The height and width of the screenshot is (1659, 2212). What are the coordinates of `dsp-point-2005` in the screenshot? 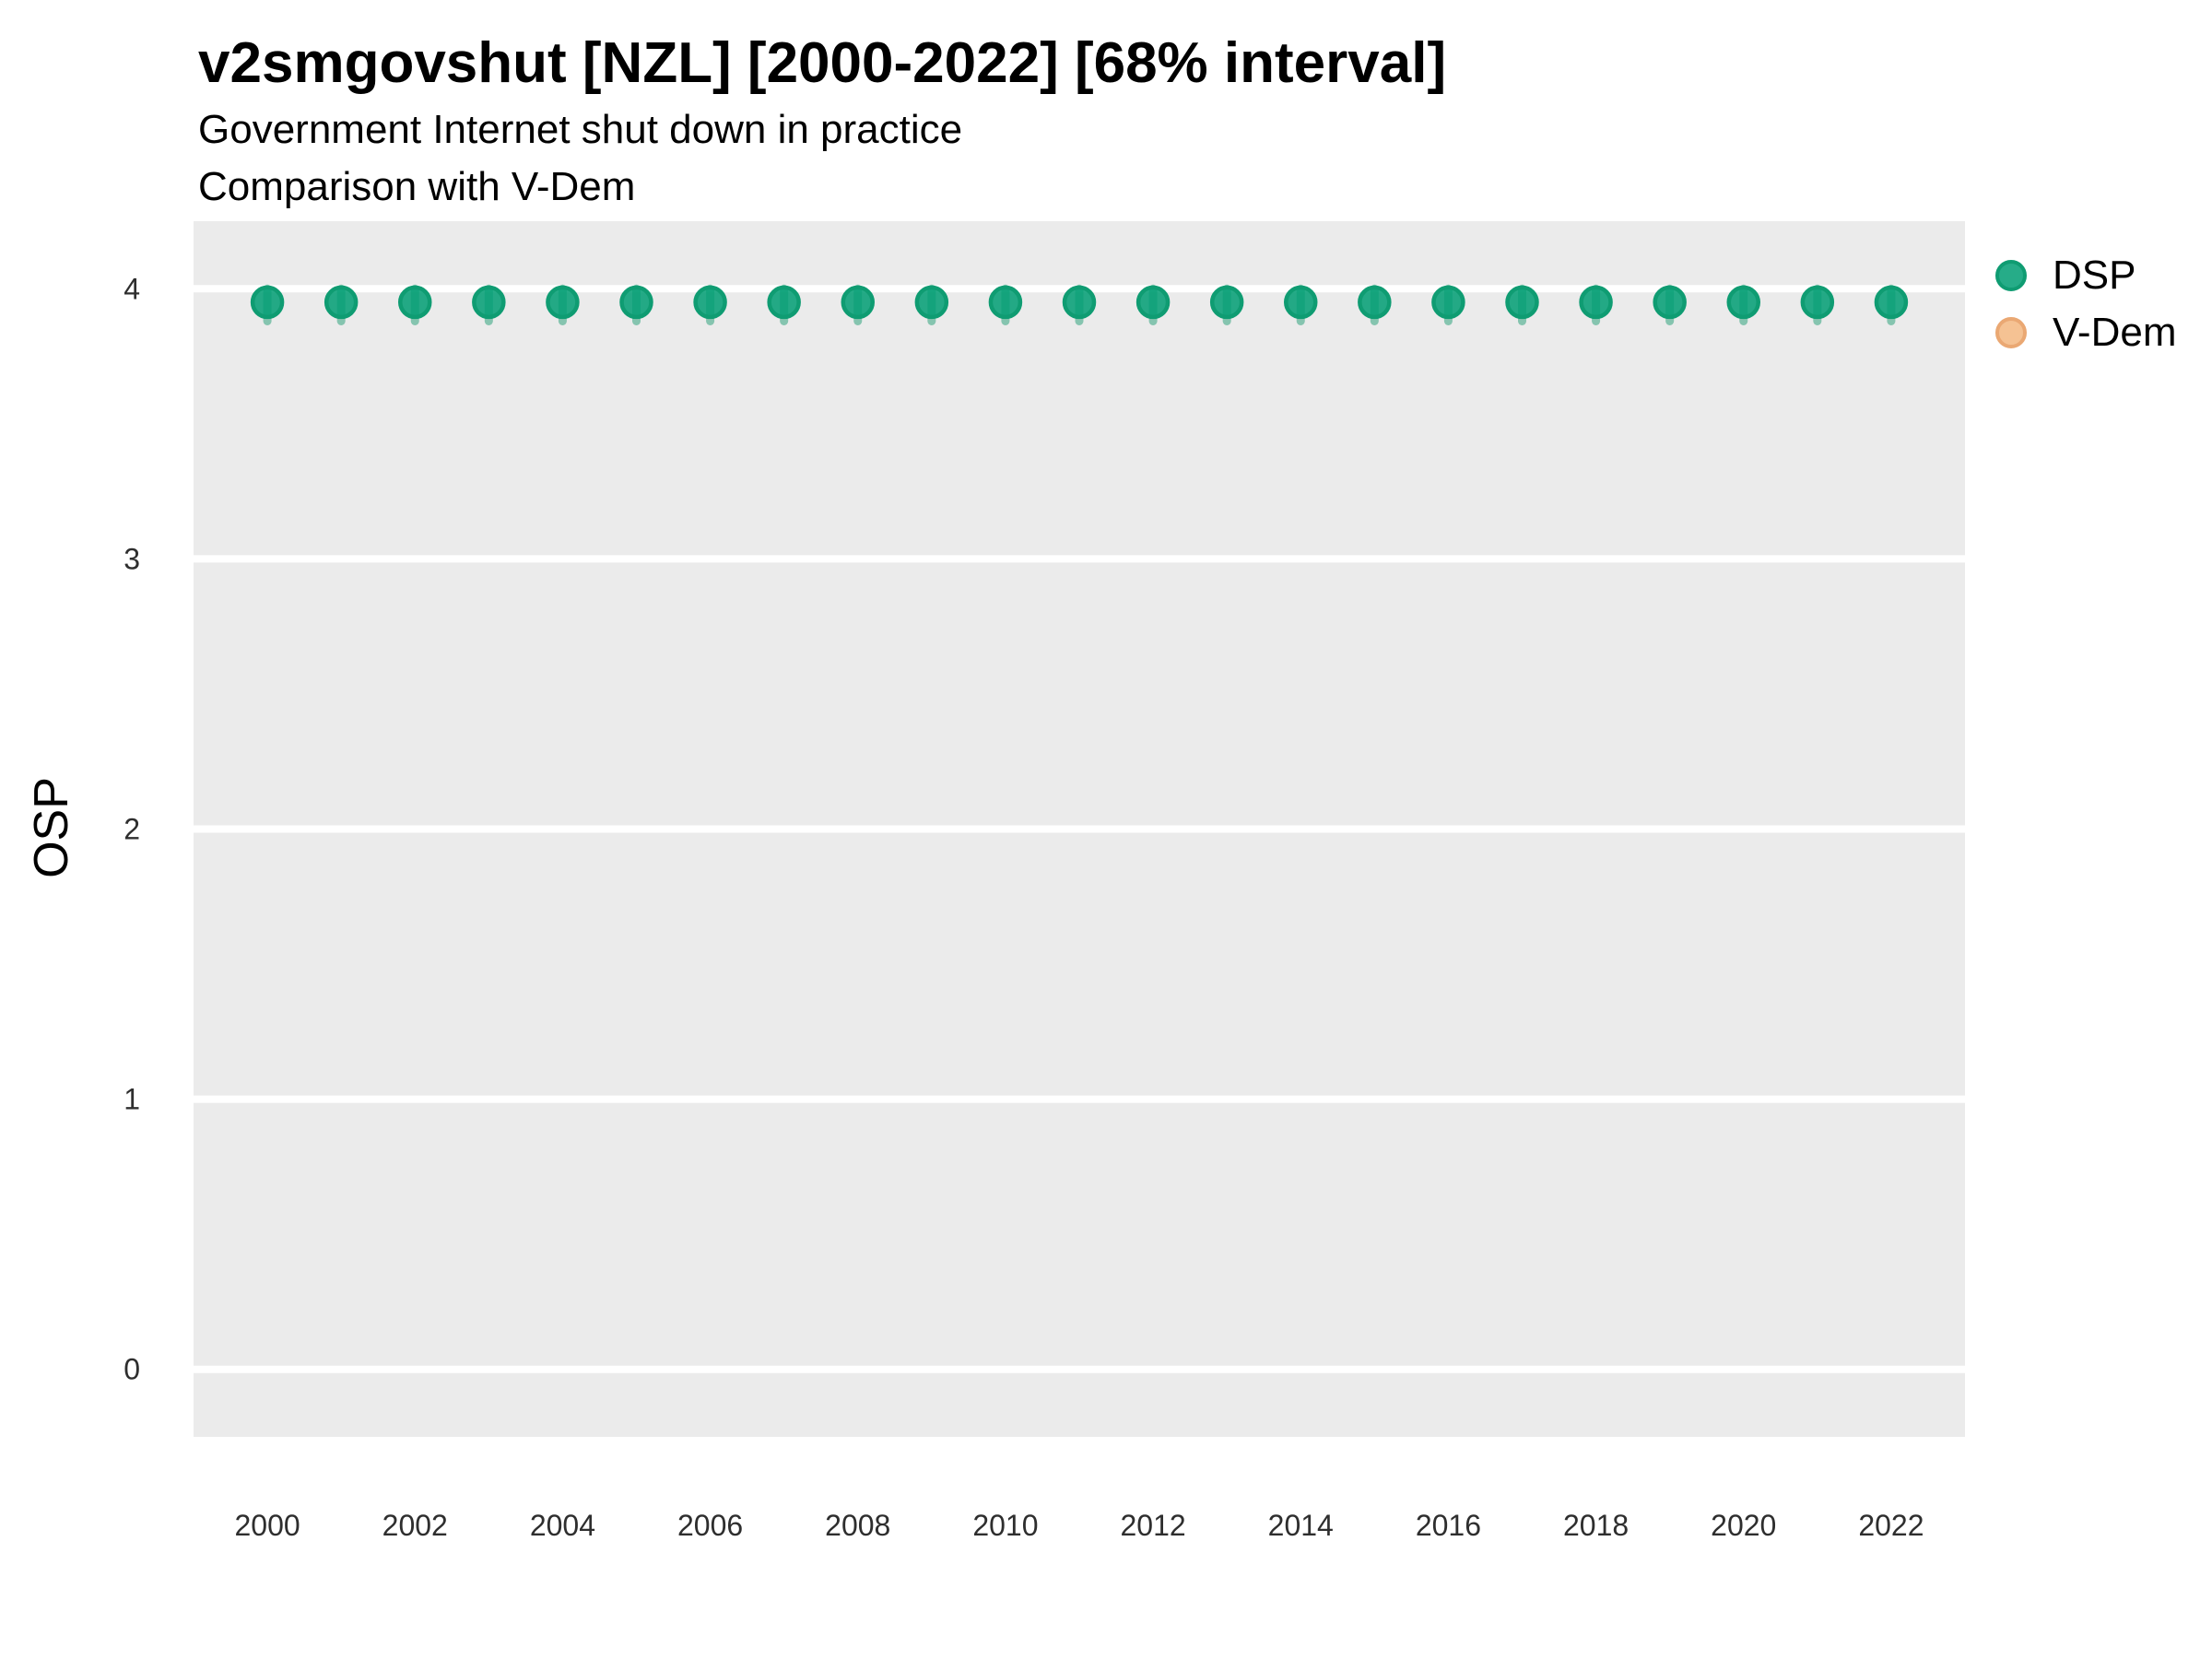 It's located at (636, 302).